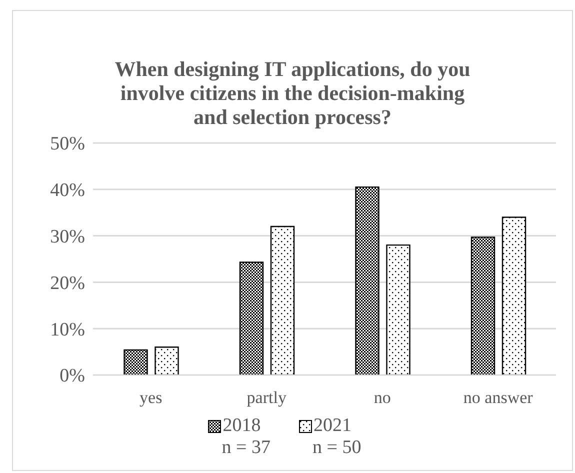 The image size is (575, 473). I want to click on x-tick-label: yes, so click(151, 398).